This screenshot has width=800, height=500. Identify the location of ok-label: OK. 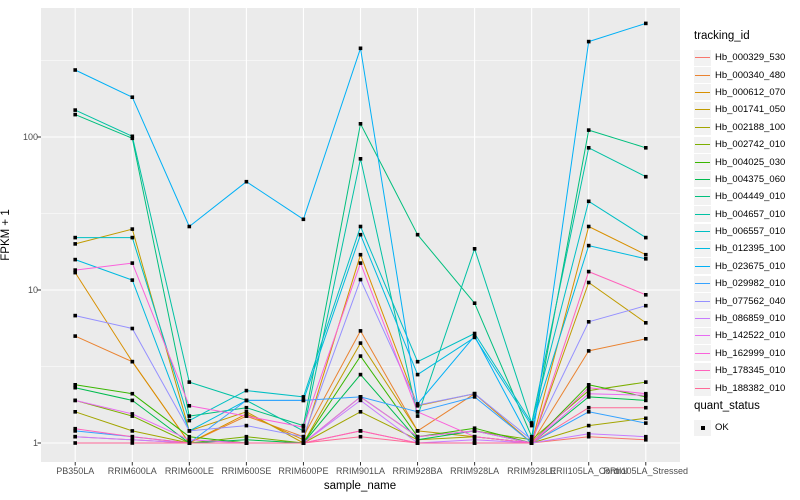
(722, 428).